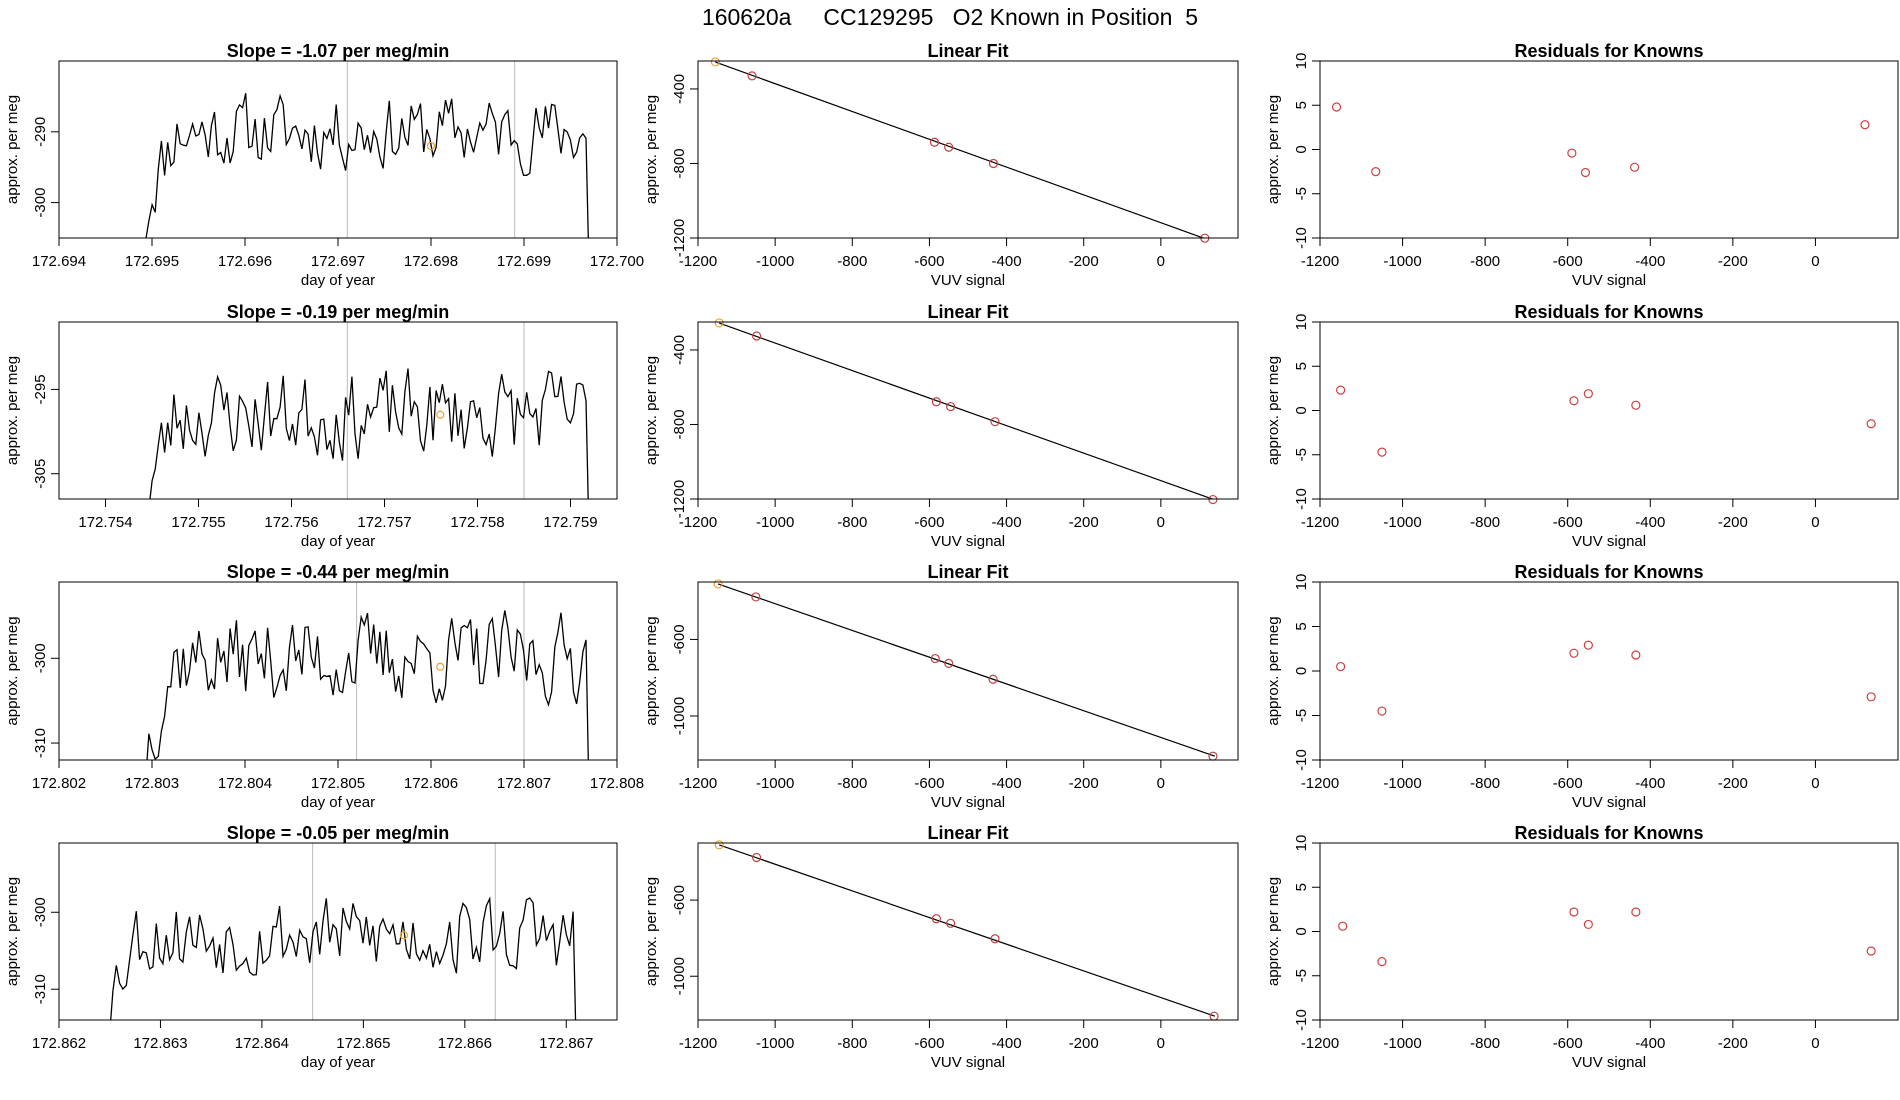  What do you see at coordinates (651, 670) in the screenshot?
I see `fit-3-y-axis-label: approx. per meg` at bounding box center [651, 670].